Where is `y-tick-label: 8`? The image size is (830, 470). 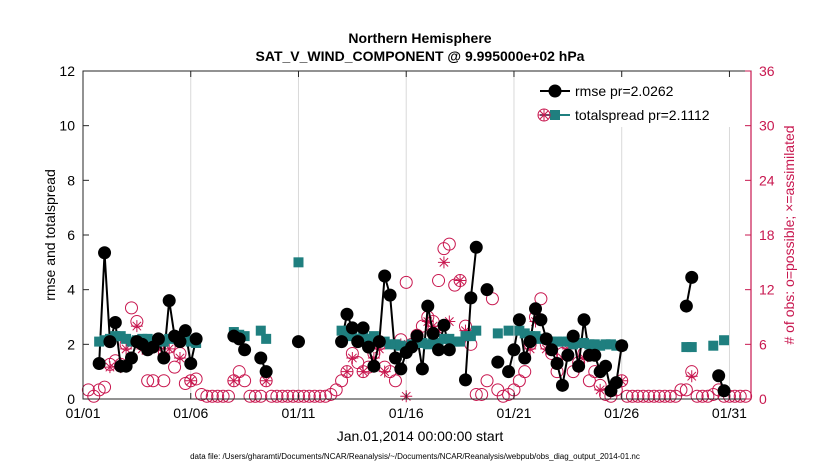 y-tick-label: 8 is located at coordinates (71, 180).